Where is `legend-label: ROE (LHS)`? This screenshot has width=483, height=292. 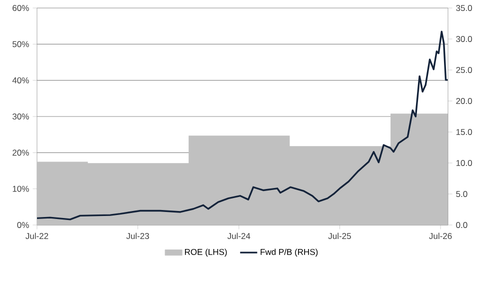
legend-label: ROE (LHS) is located at coordinates (206, 252).